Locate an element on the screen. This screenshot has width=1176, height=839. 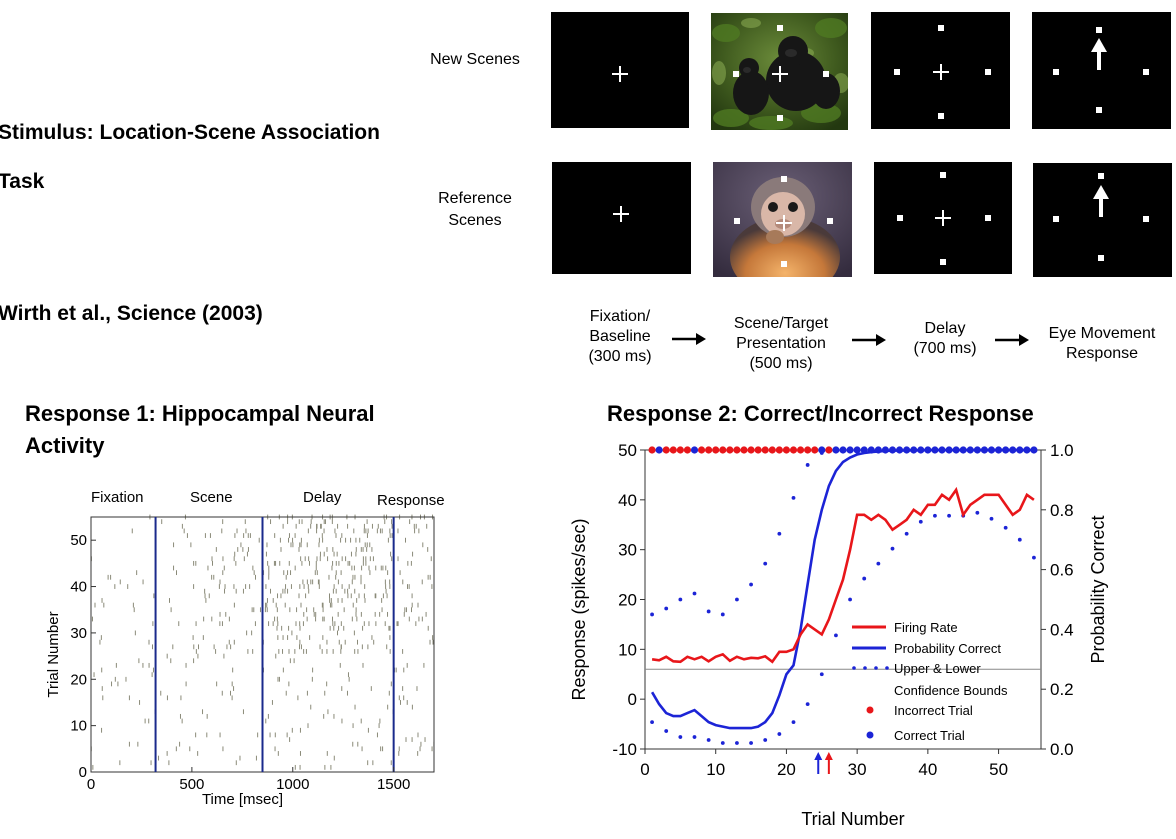
ref-scene-monkey-panel is located at coordinates (782, 219).